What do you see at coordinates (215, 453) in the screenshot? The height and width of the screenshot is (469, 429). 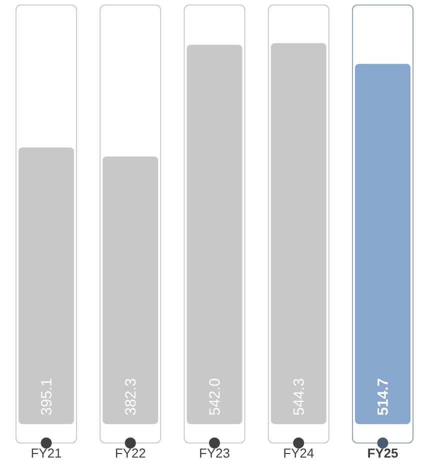 I see `x-tick-label: FY23` at bounding box center [215, 453].